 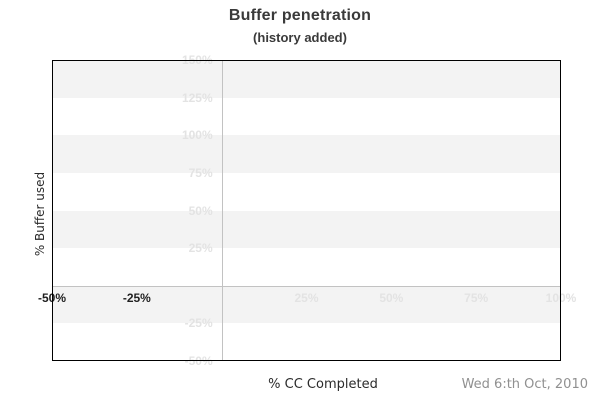 What do you see at coordinates (306, 297) in the screenshot?
I see `x-tick-label: 25%` at bounding box center [306, 297].